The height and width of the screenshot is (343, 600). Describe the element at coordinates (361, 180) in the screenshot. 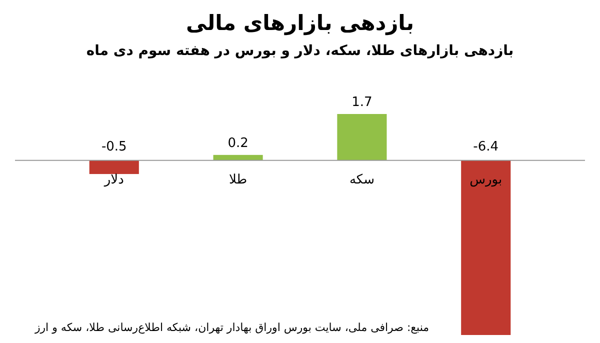

I see `x-tick-label: سکه` at that location.